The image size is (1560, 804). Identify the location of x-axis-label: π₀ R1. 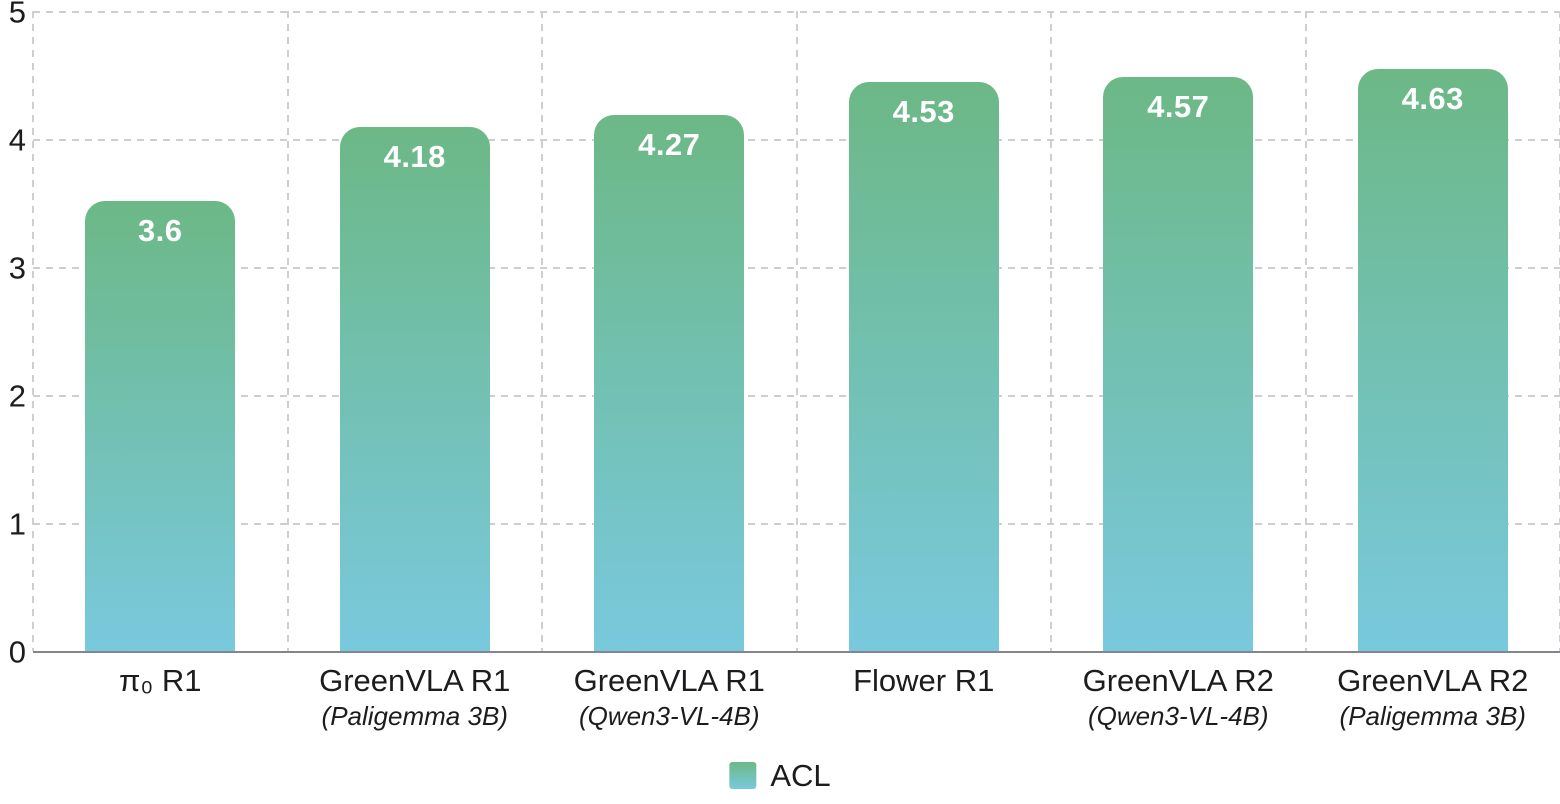
(160, 680).